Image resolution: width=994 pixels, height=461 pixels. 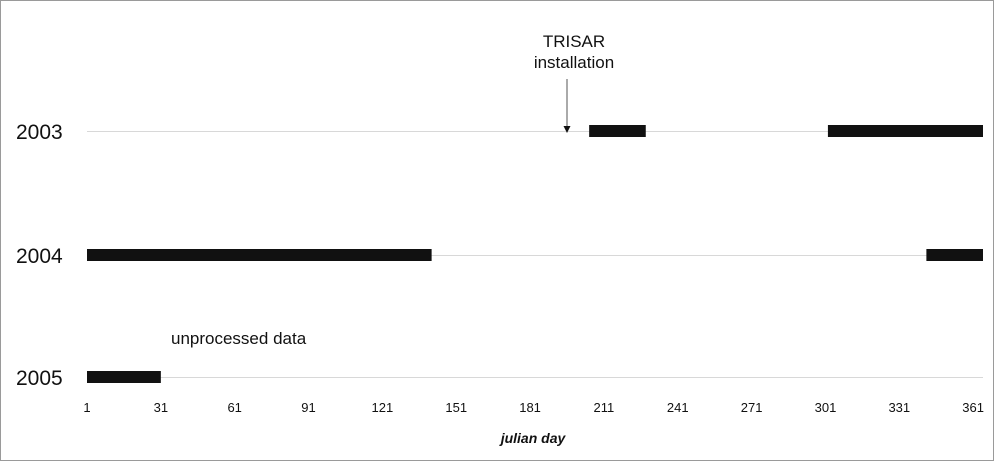 What do you see at coordinates (239, 338) in the screenshot?
I see `annotation-unprocessed-data: unprocessed data` at bounding box center [239, 338].